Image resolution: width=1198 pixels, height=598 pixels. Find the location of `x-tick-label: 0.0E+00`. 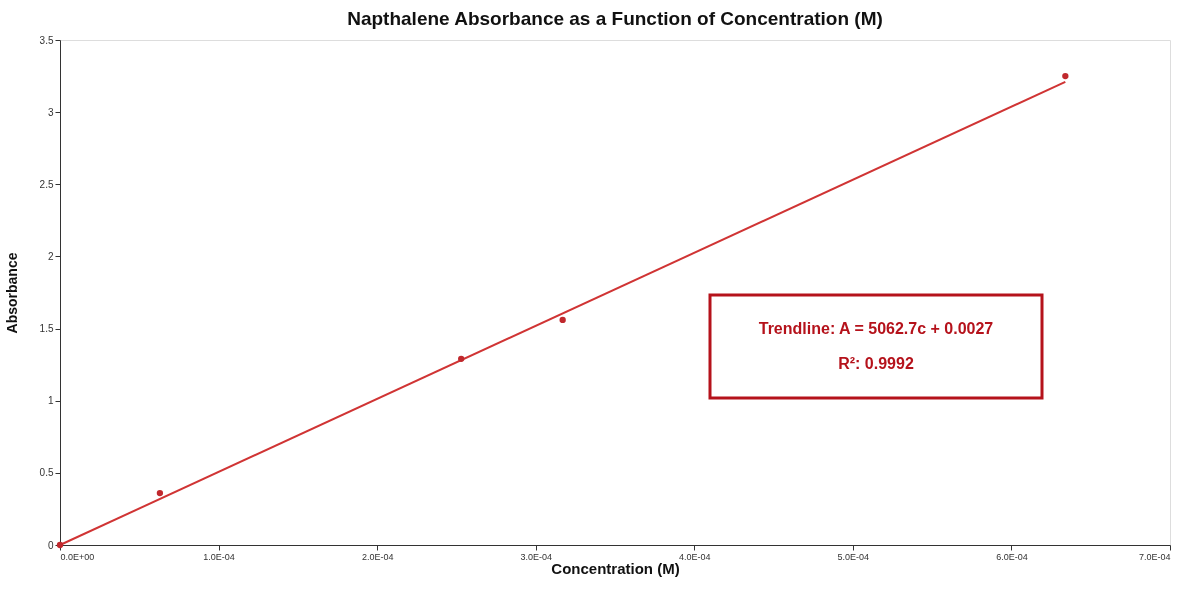

x-tick-label: 0.0E+00 is located at coordinates (77, 556).